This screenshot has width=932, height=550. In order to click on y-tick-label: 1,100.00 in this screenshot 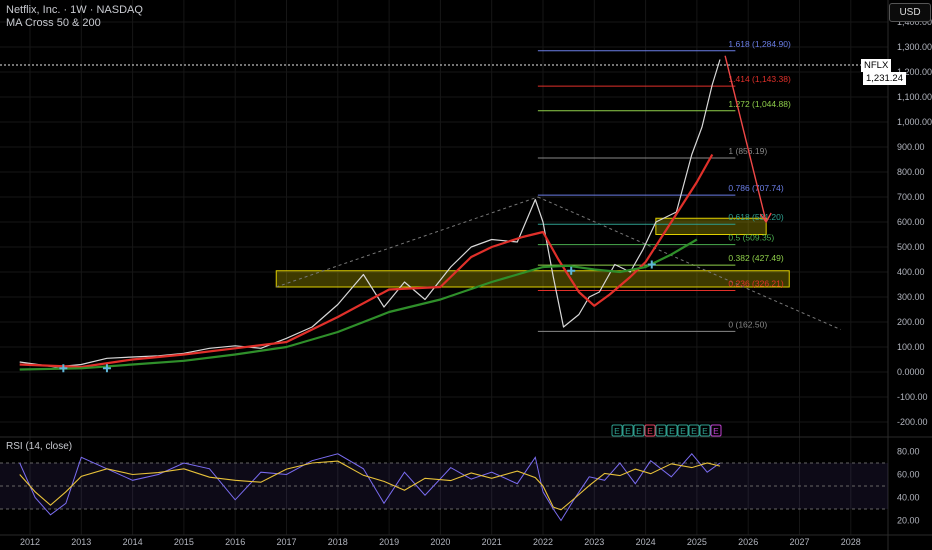, I will do `click(914, 97)`.